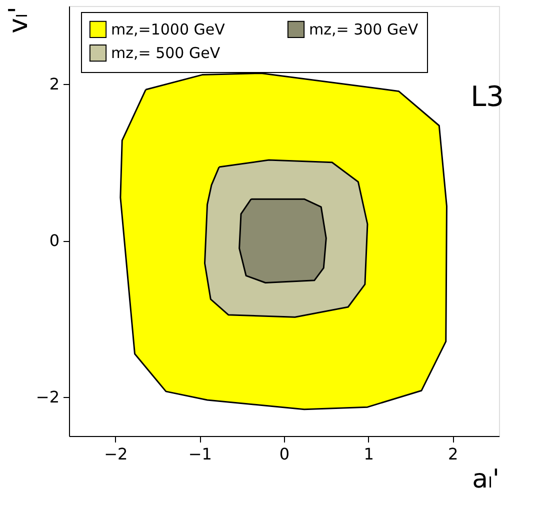  Describe the element at coordinates (284, 454) in the screenshot. I see `x-tick-label: 0` at that location.